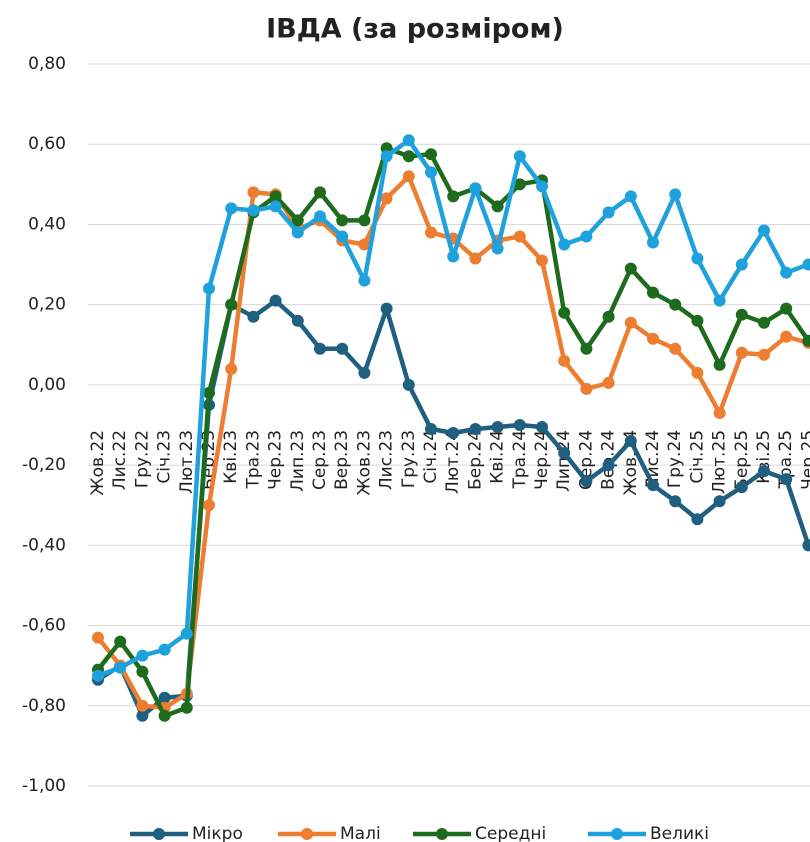 This screenshot has height=842, width=810. What do you see at coordinates (187, 462) in the screenshot?
I see `x-tick-label: Лют.23` at bounding box center [187, 462].